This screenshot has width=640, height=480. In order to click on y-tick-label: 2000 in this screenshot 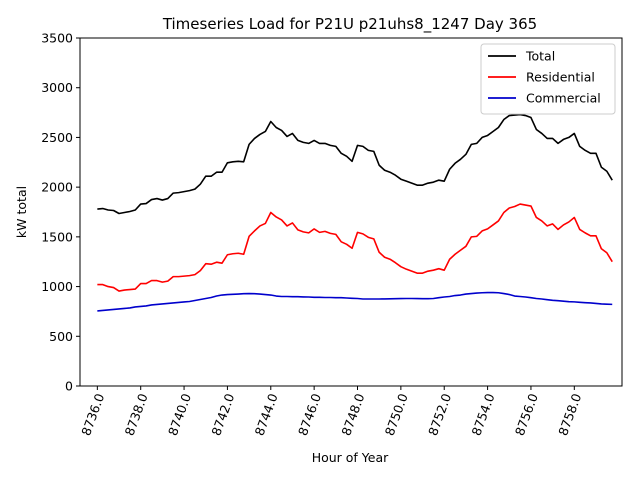, I will do `click(57, 187)`.